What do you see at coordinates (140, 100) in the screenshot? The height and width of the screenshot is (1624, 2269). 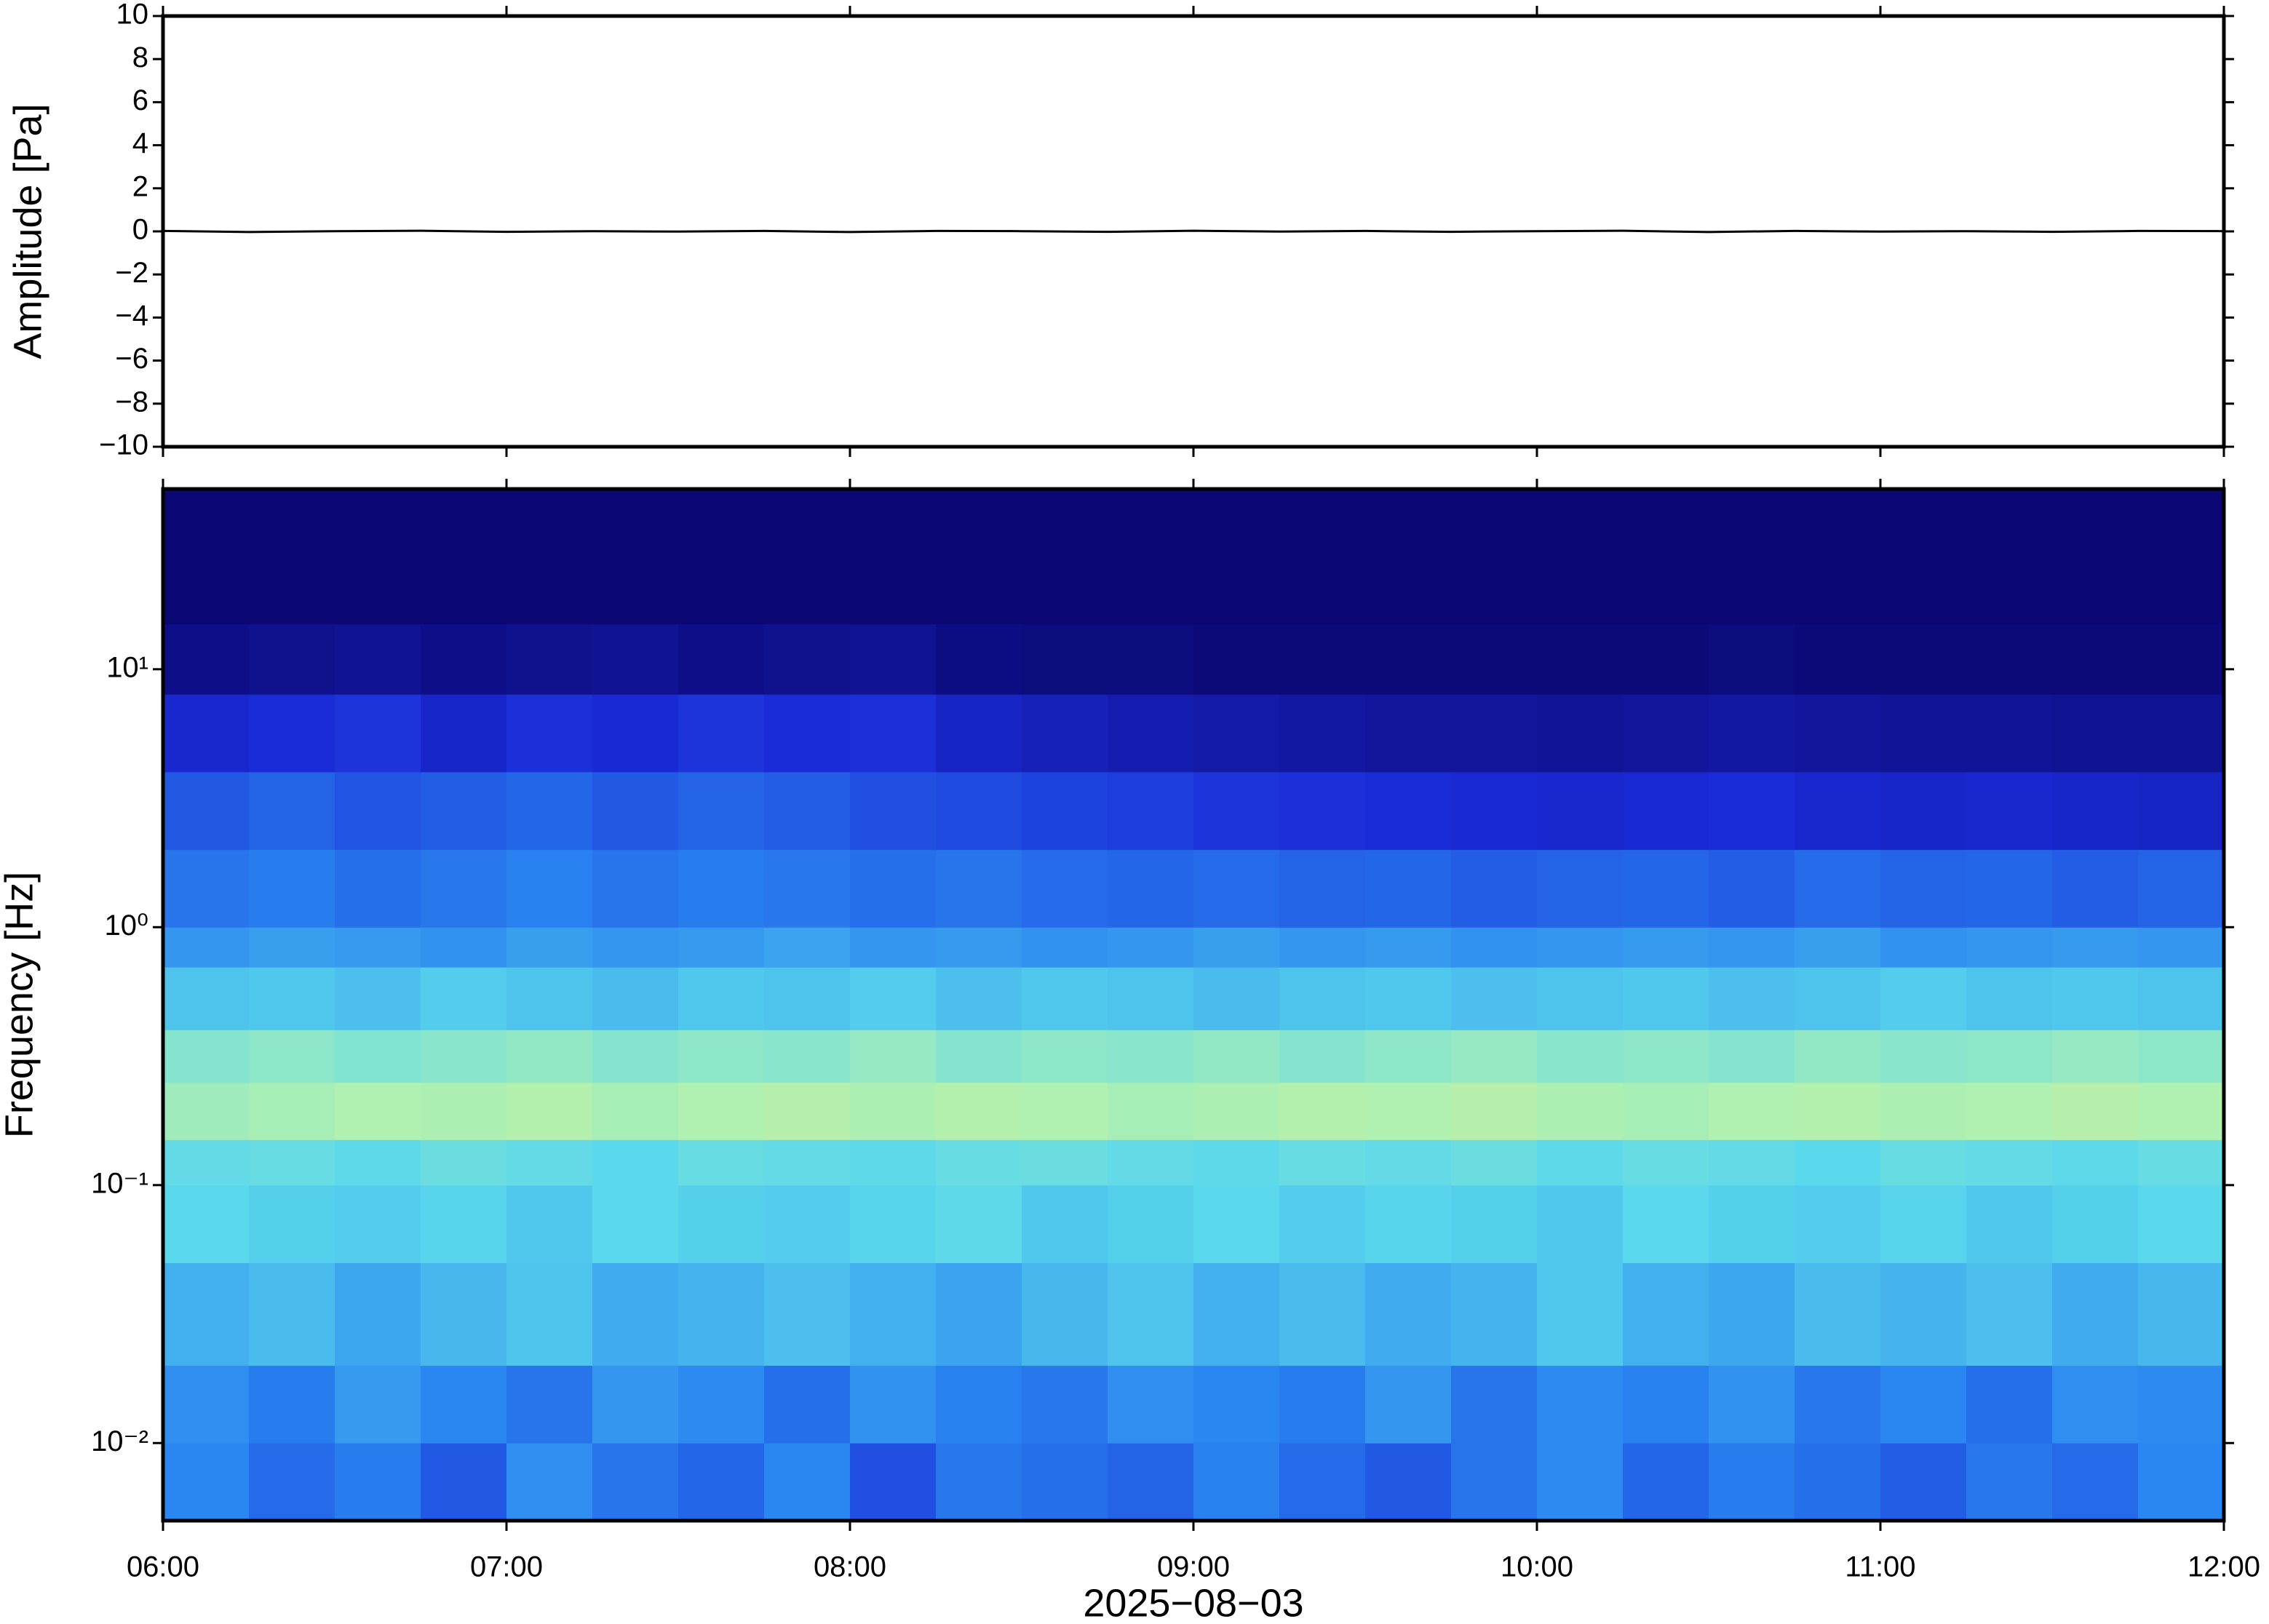 I see `y-tick-label: 6` at bounding box center [140, 100].